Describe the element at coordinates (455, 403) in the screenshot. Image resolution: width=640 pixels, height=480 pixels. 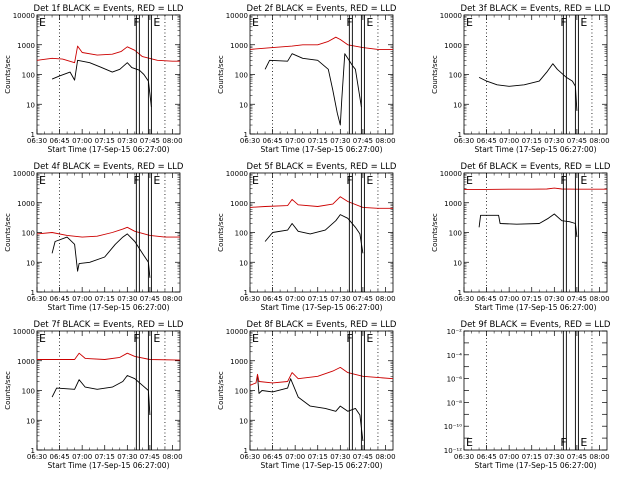
I see `y-tick-label: 10⁻⁸` at that location.